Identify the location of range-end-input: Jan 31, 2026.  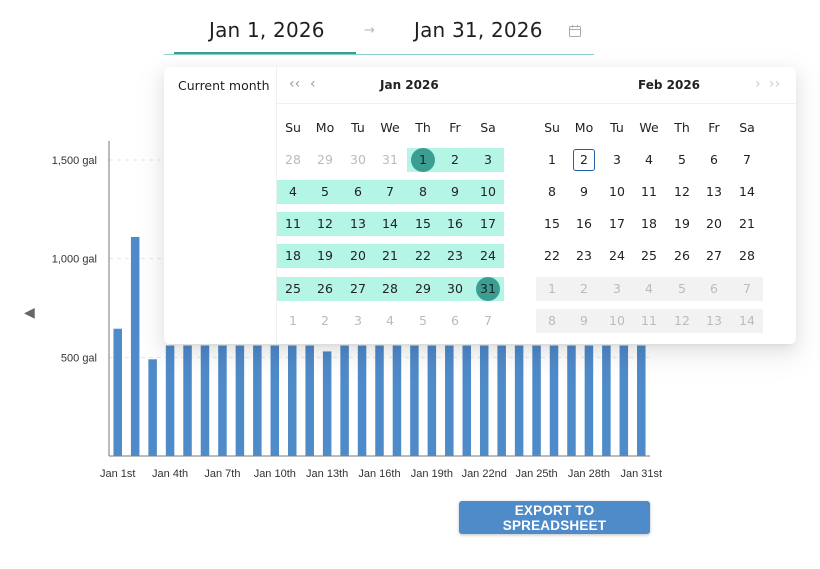
(478, 30).